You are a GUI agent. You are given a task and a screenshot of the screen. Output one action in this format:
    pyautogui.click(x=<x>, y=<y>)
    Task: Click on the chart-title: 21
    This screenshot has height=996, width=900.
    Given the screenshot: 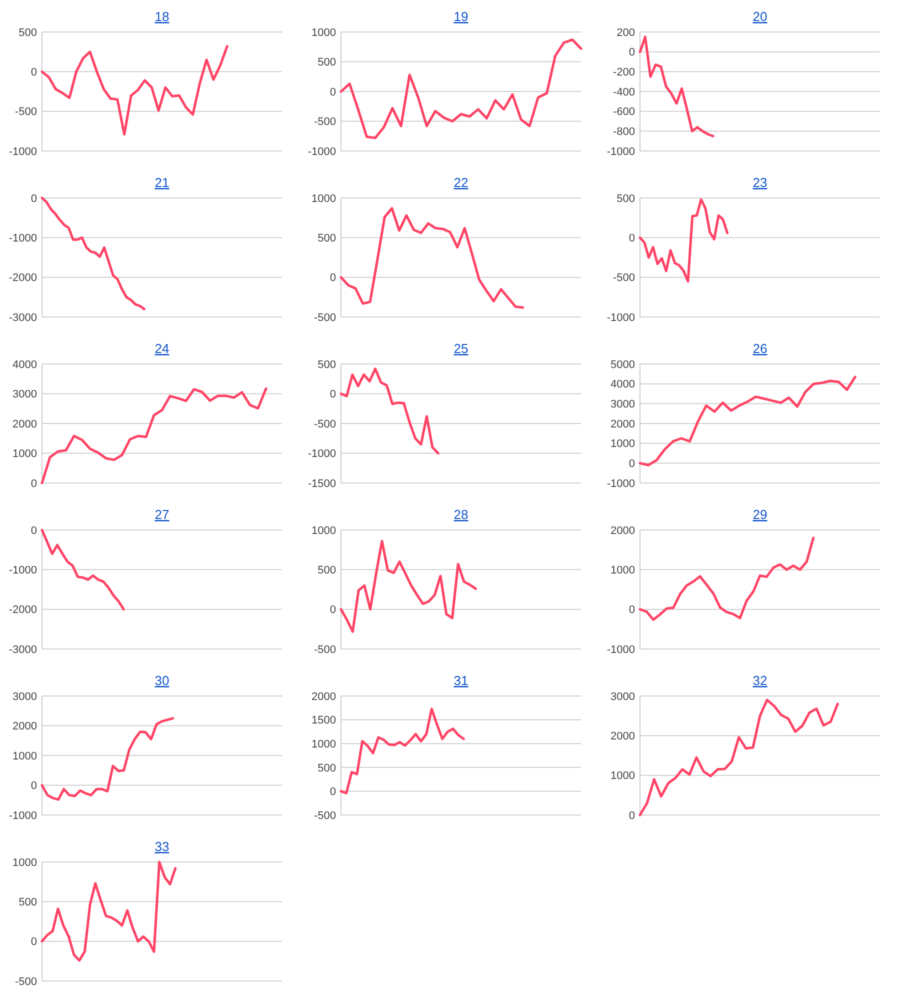 What is the action you would take?
    pyautogui.click(x=162, y=182)
    